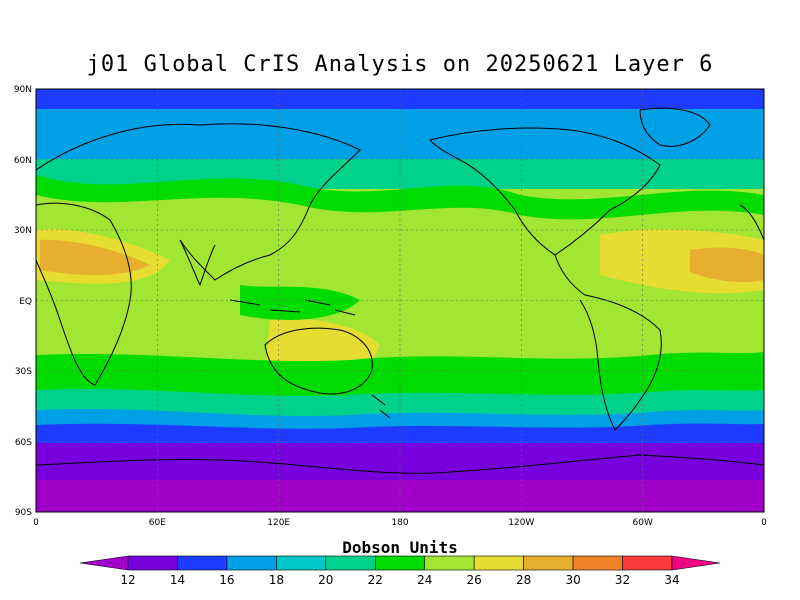 This screenshot has height=600, width=800. I want to click on green-maritime, so click(300, 302).